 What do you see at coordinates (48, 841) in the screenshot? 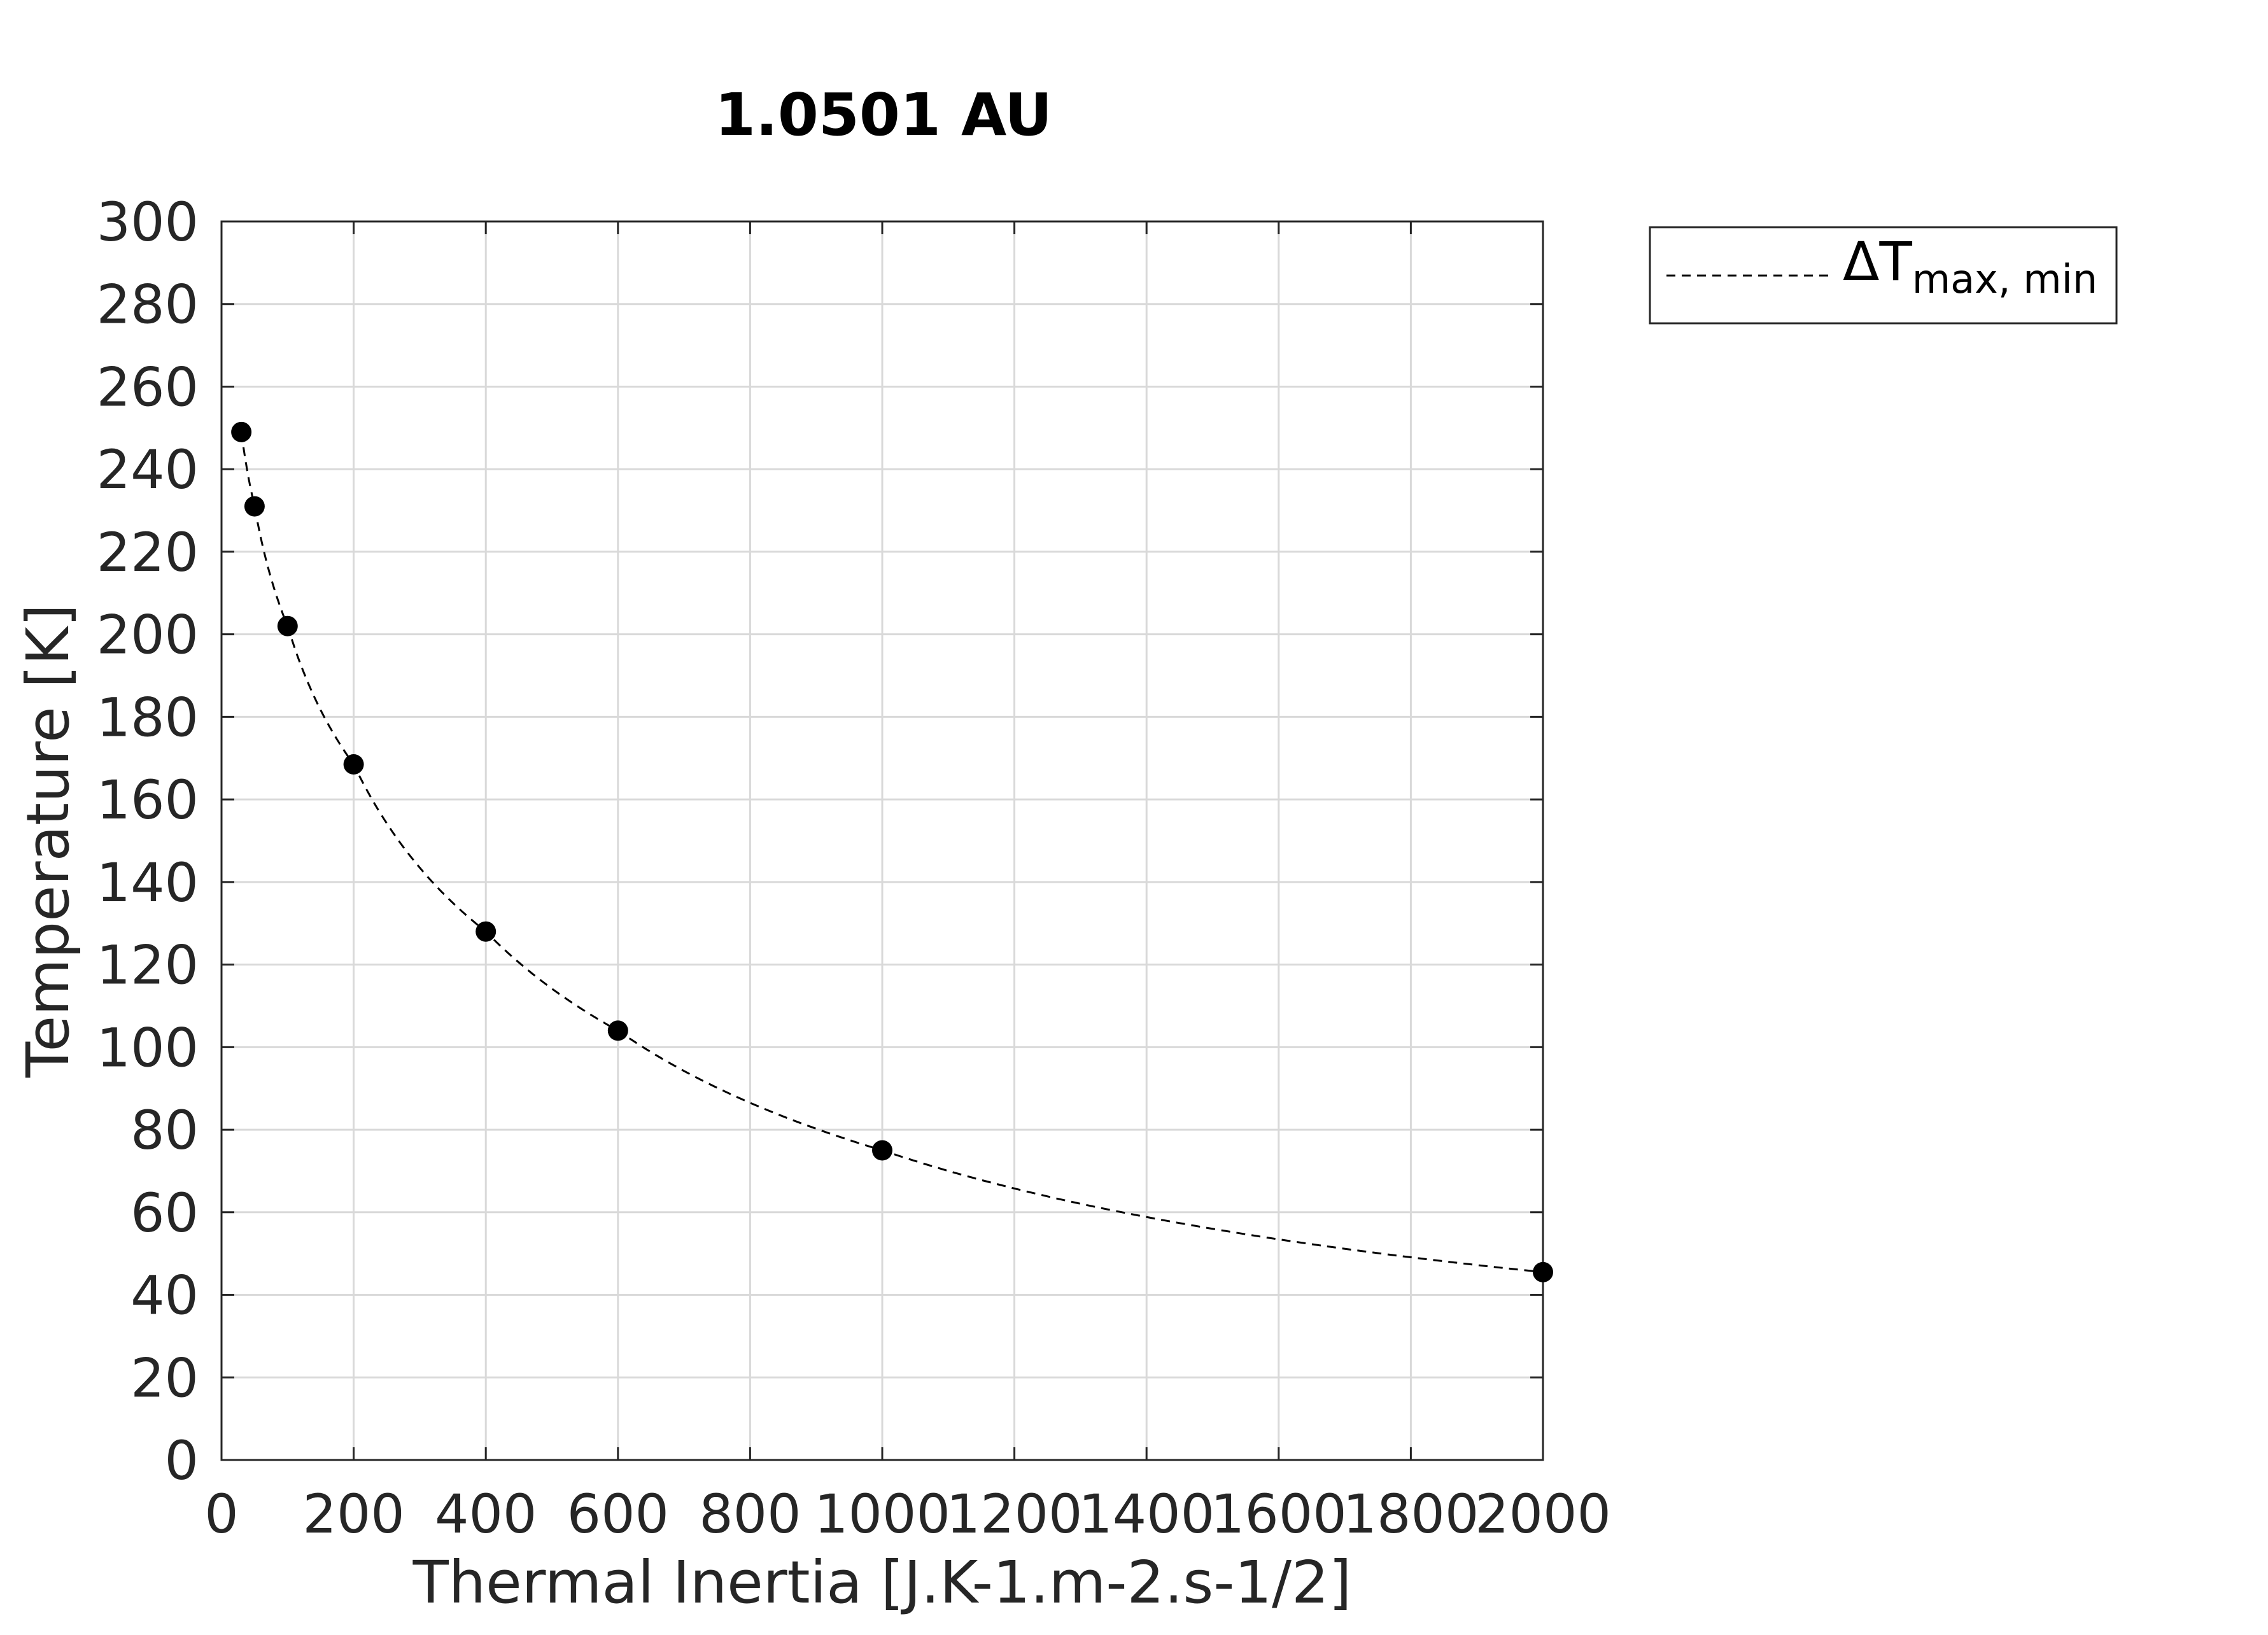
I see `y-axis-label: Temperature [K]` at bounding box center [48, 841].